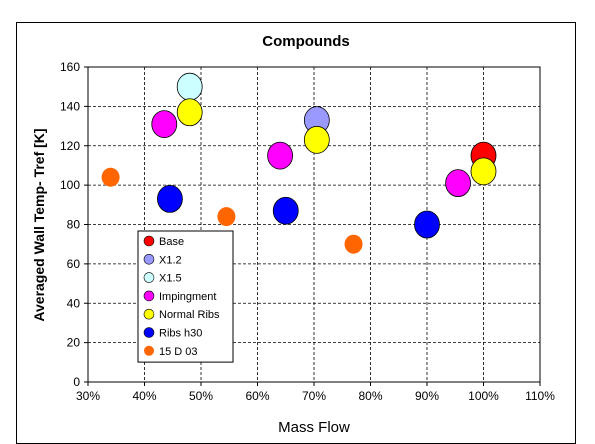  Describe the element at coordinates (70, 67) in the screenshot. I see `y-tick-label: 160` at that location.